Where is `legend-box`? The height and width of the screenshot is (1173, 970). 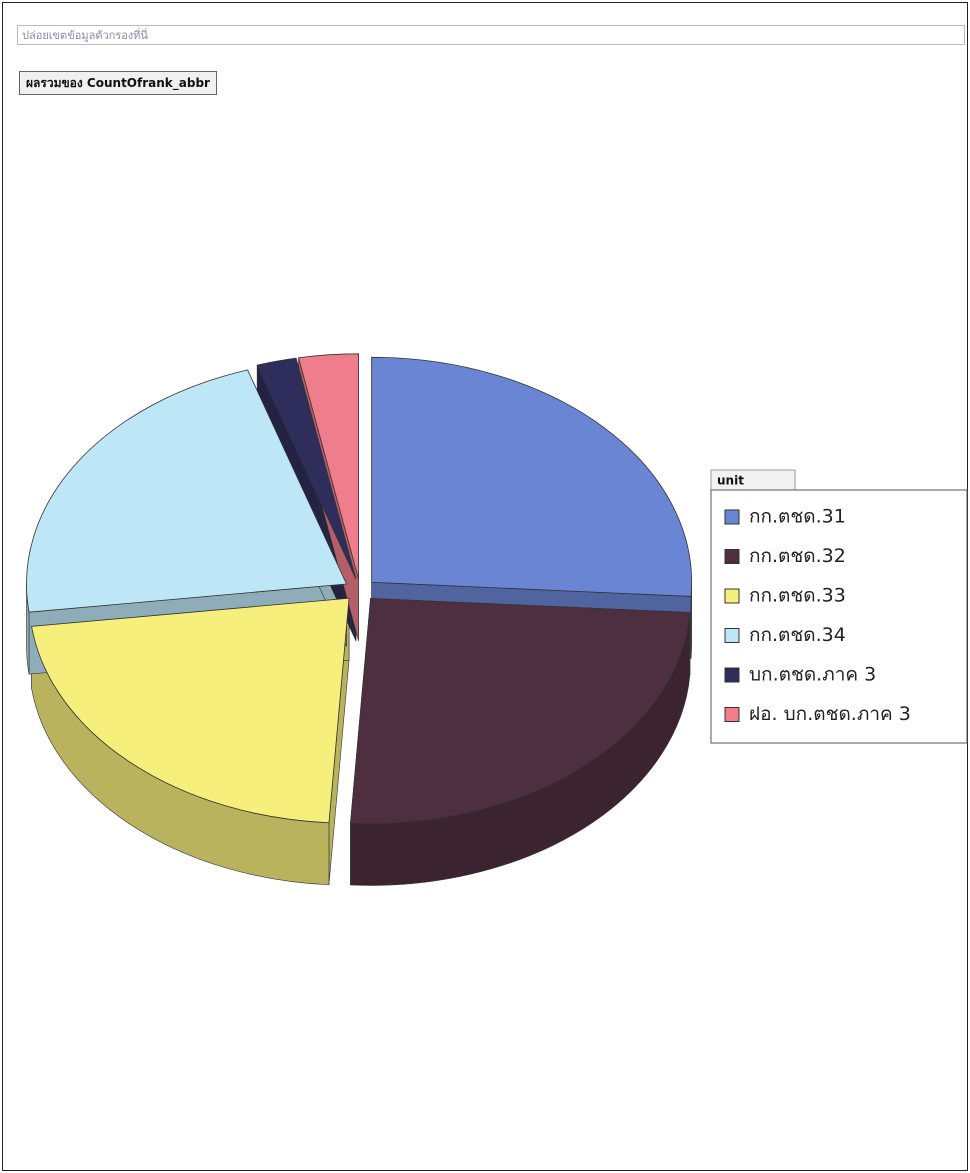
legend-box is located at coordinates (839, 616).